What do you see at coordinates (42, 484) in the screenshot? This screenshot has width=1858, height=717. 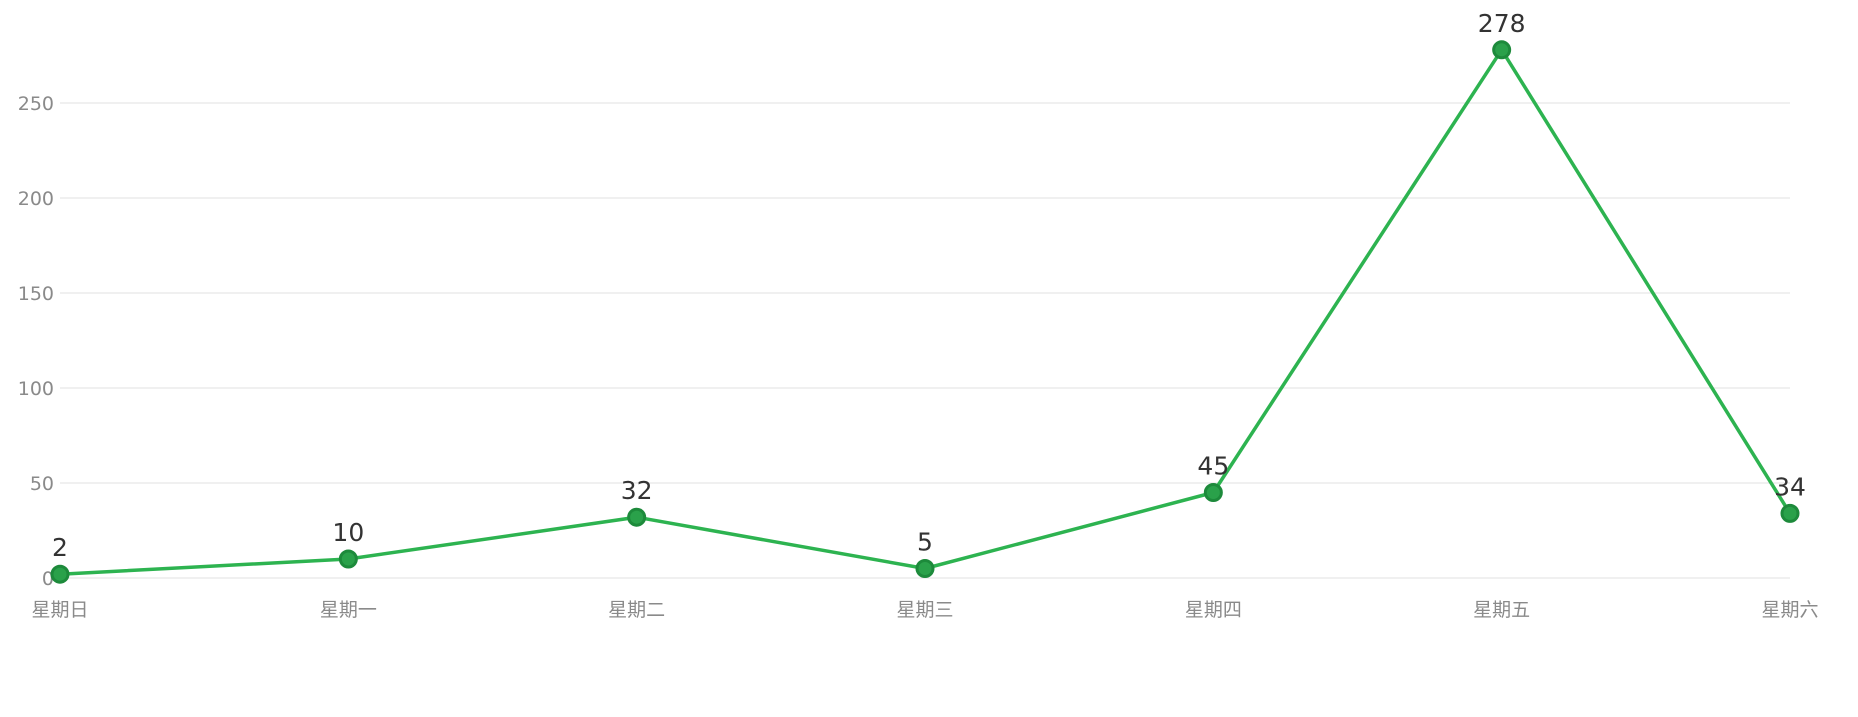 I see `y-tick-label: 50` at bounding box center [42, 484].